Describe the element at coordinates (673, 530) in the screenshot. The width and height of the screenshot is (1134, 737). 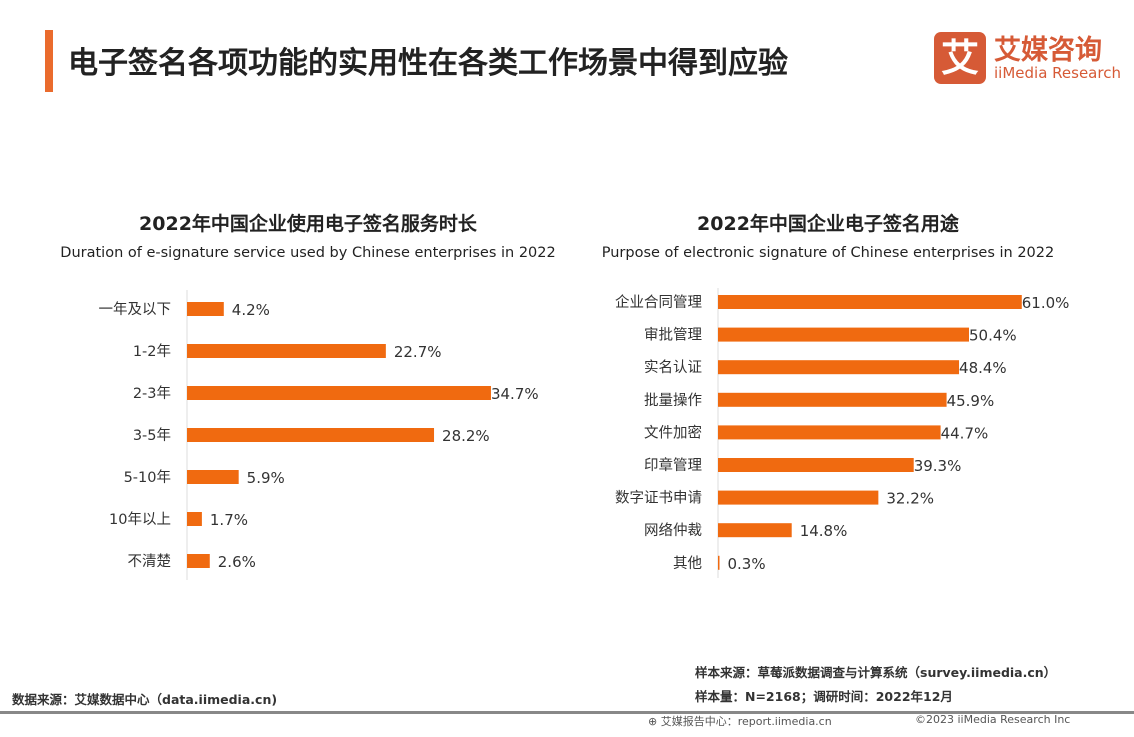
I see `category-label: 网络仲裁` at that location.